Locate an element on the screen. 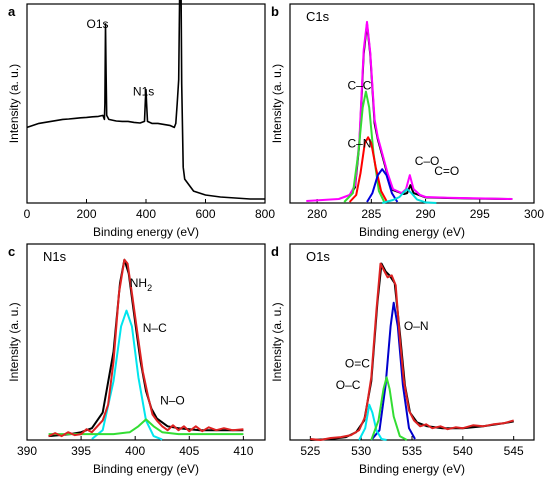 Image resolution: width=550 pixels, height=483 pixels. x-tick-label: 295 is located at coordinates (480, 214).